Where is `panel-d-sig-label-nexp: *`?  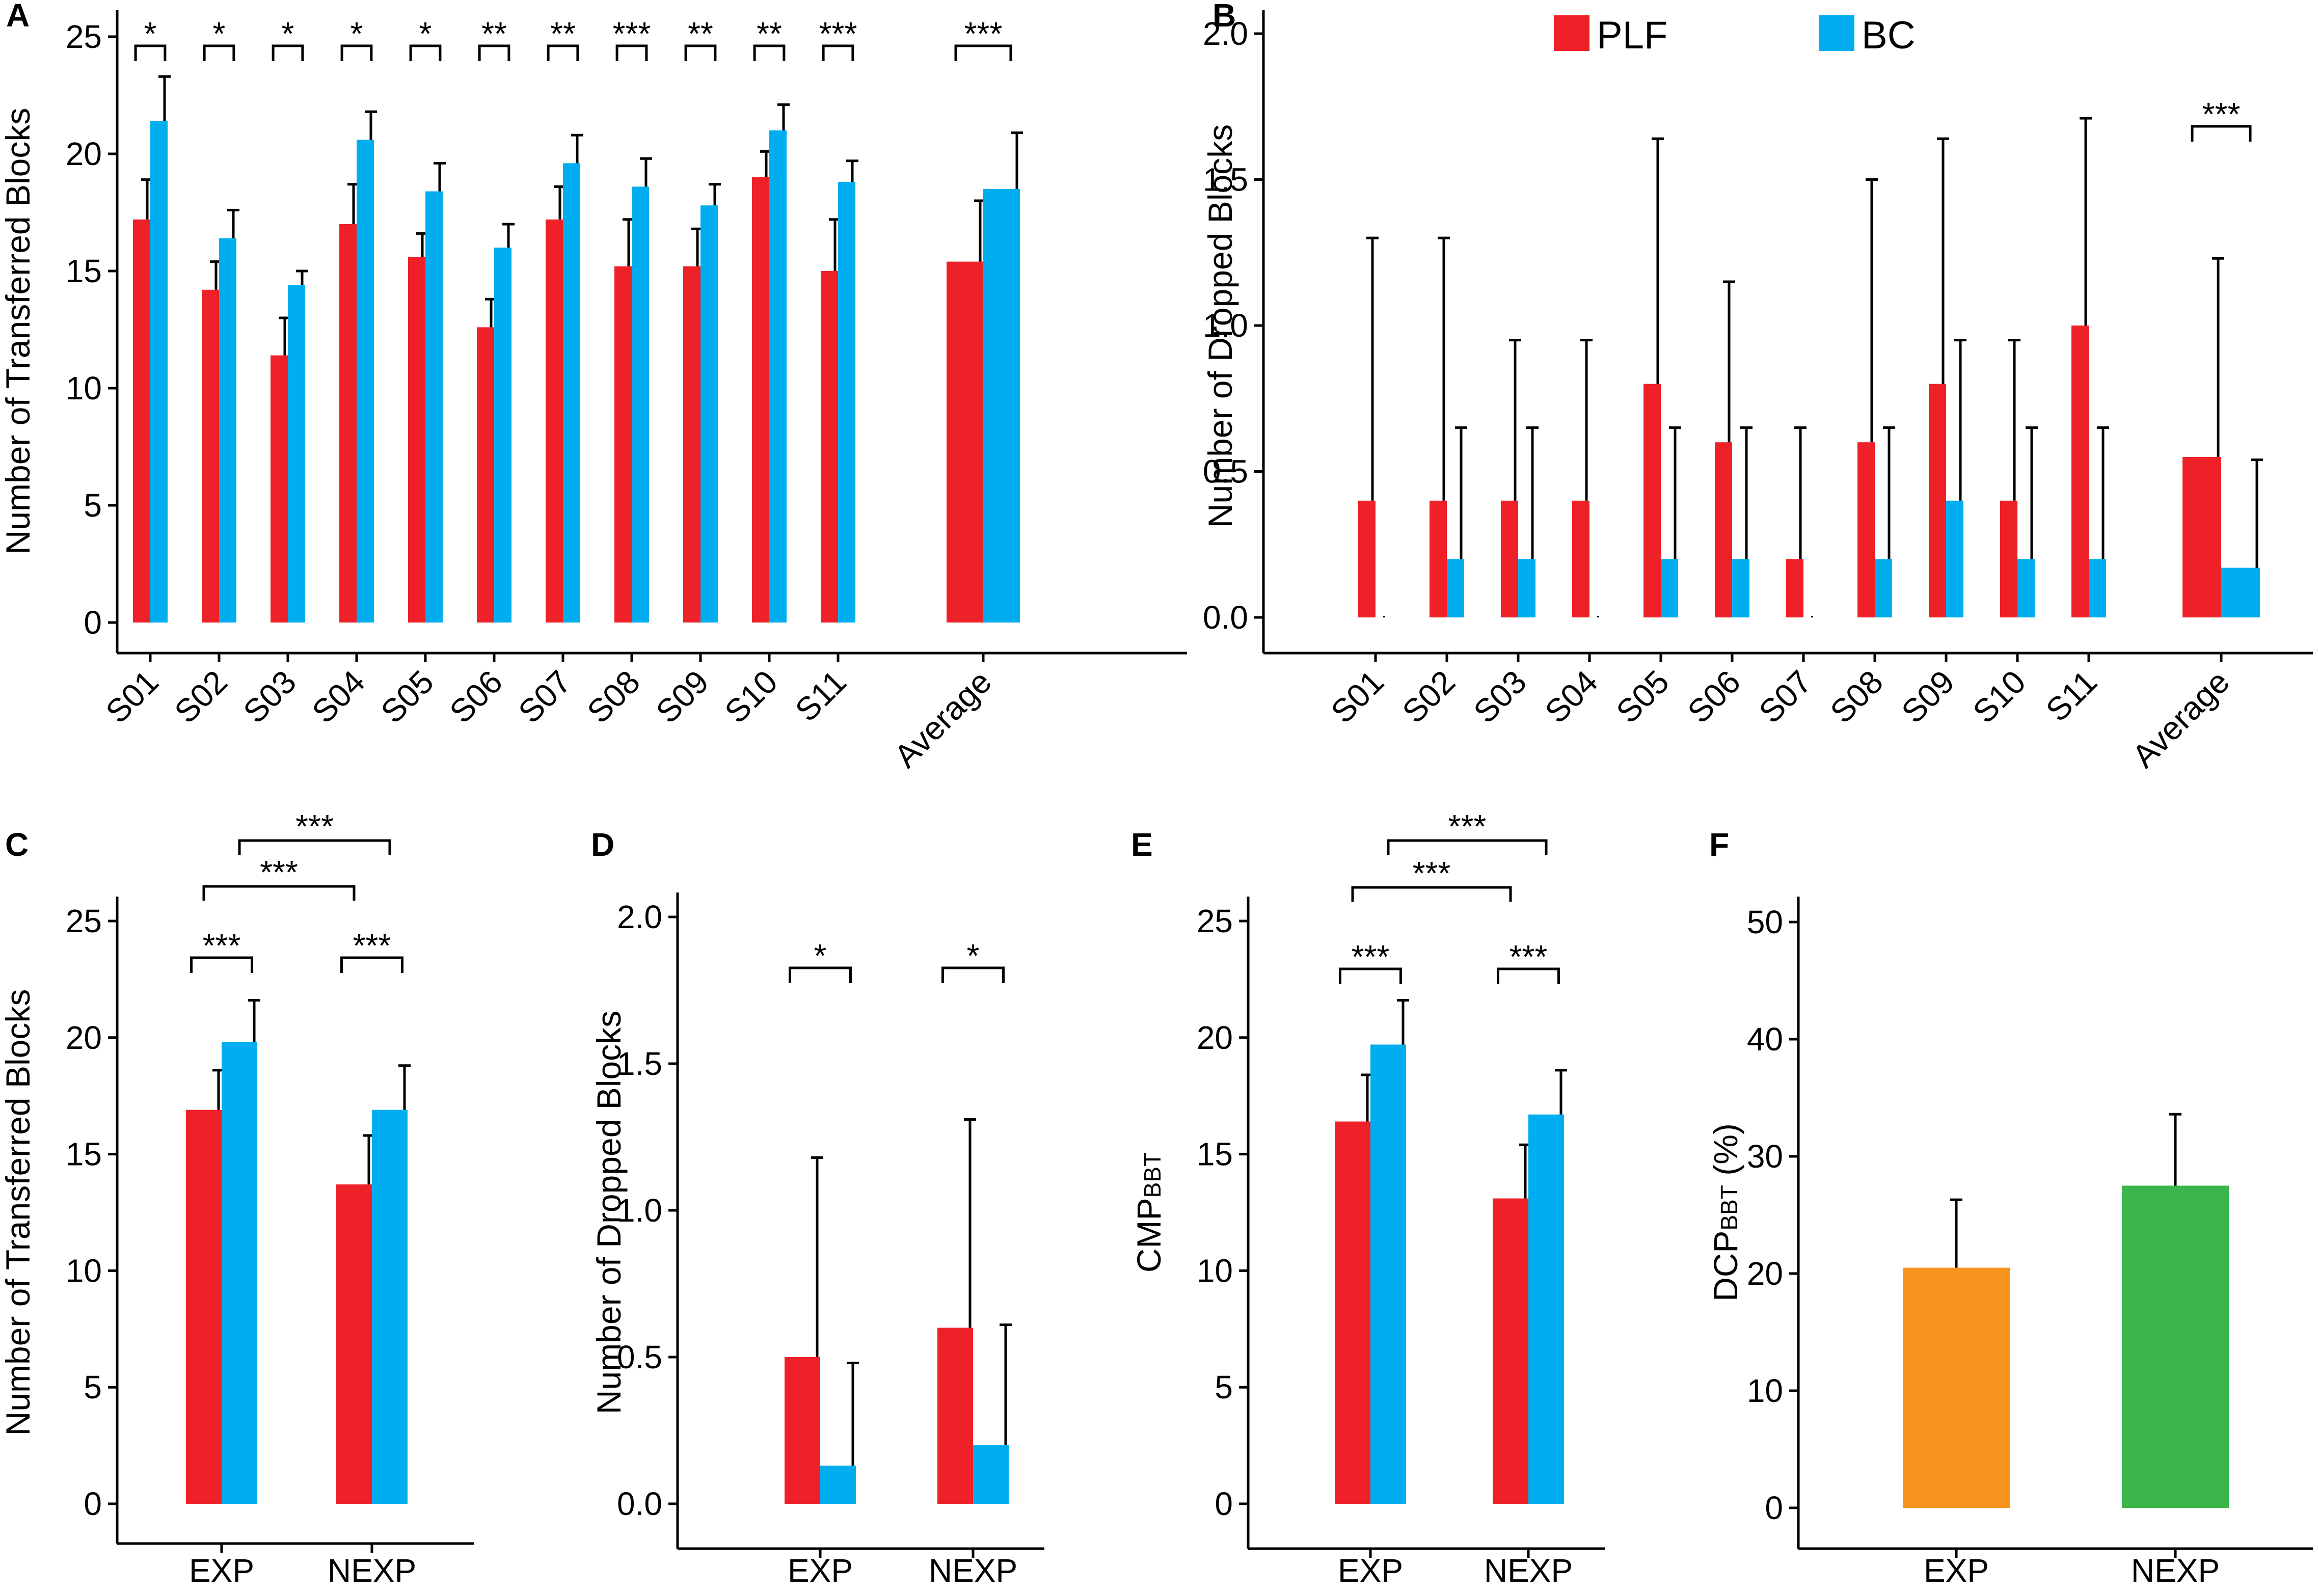 panel-d-sig-label-nexp: * is located at coordinates (973, 955).